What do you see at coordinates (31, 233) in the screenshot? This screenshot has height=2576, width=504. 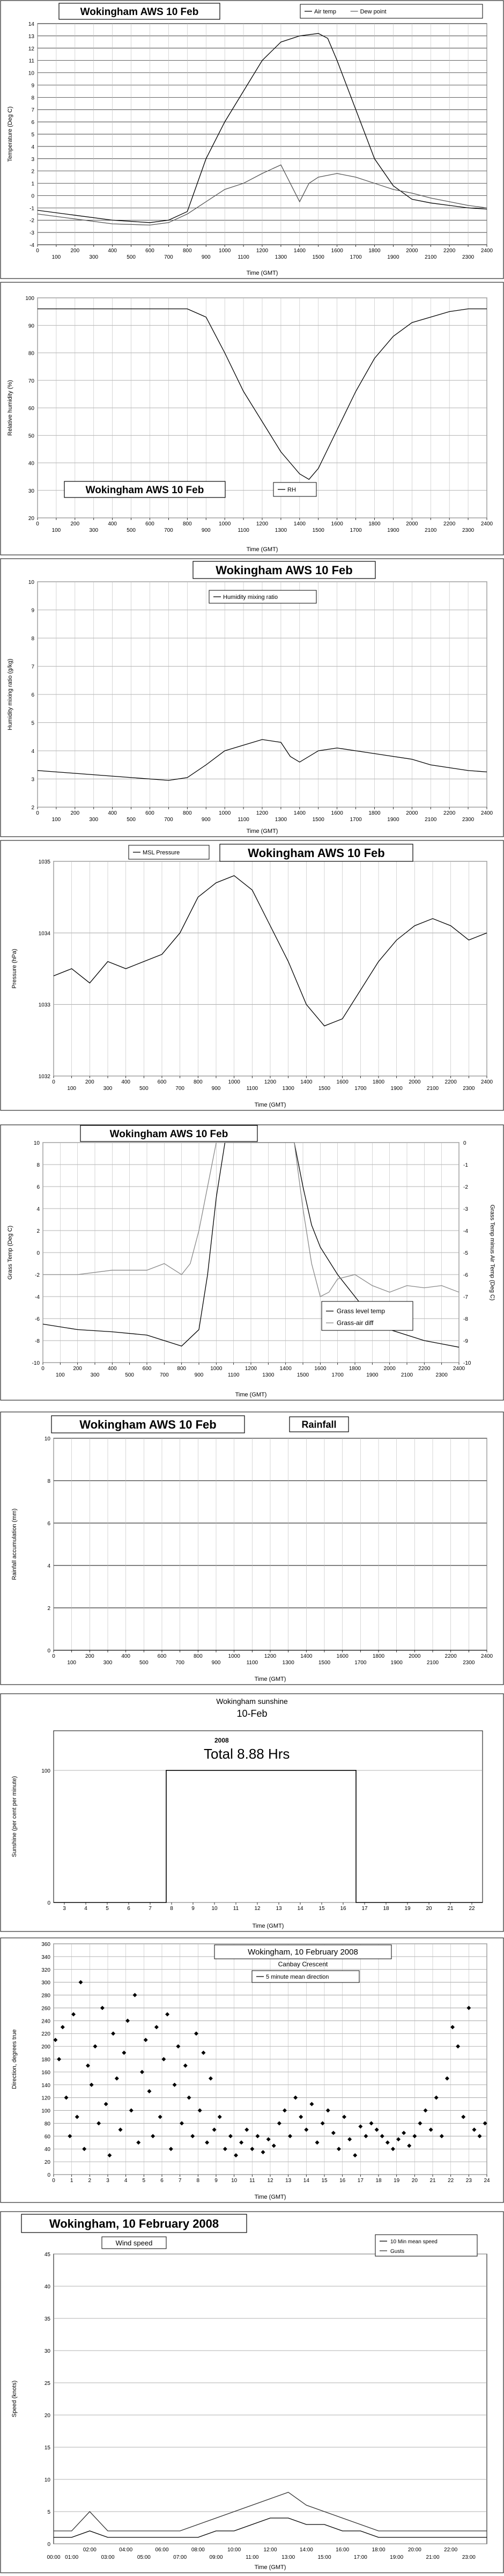 I see `y-tick-label: -3` at bounding box center [31, 233].